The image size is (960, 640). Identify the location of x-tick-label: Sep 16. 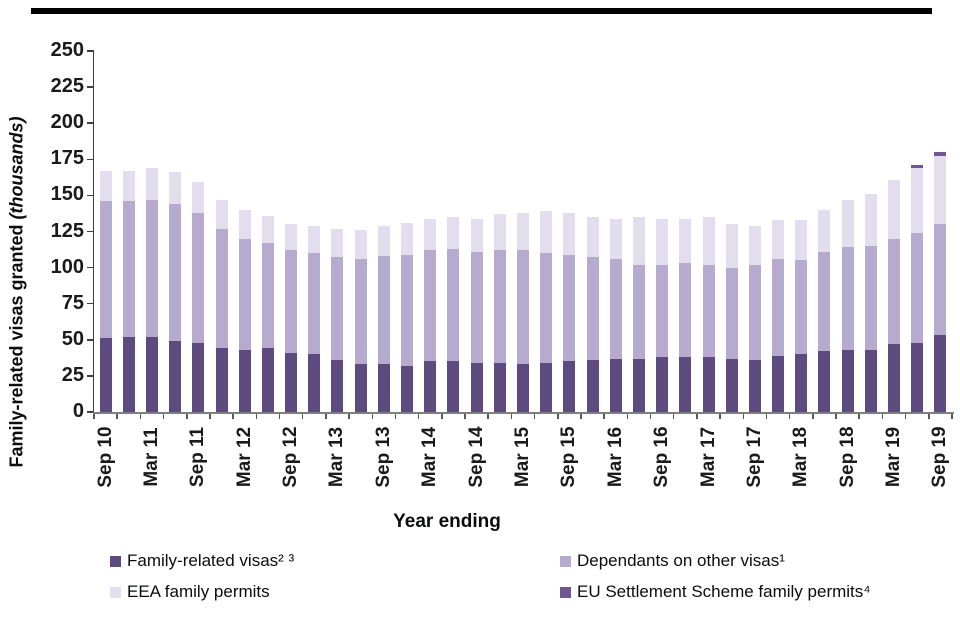
(662, 457).